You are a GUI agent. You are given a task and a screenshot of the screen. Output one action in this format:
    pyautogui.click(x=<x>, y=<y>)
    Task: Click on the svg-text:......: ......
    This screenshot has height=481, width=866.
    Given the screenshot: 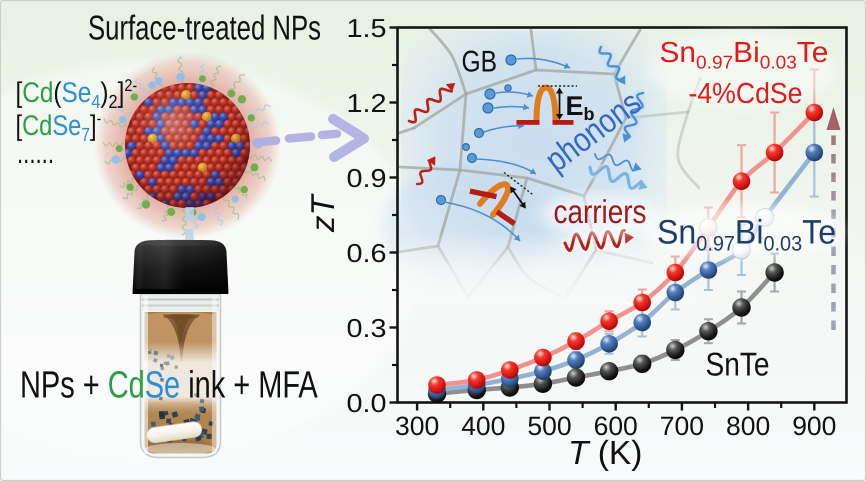 What is the action you would take?
    pyautogui.click(x=35, y=153)
    